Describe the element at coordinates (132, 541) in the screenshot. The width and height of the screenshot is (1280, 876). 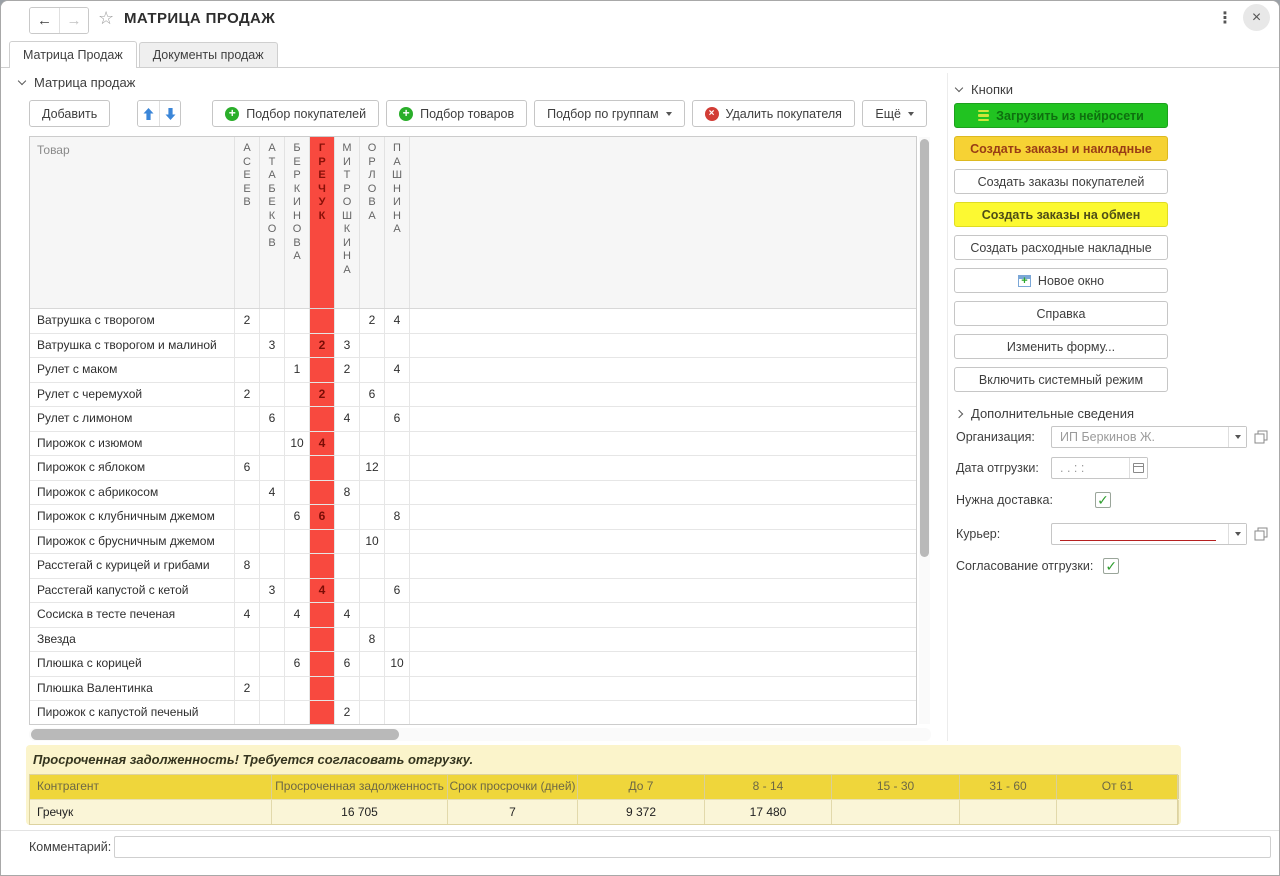
I see `product-name-cell: Пирожок с брусничным джемом` at that location.